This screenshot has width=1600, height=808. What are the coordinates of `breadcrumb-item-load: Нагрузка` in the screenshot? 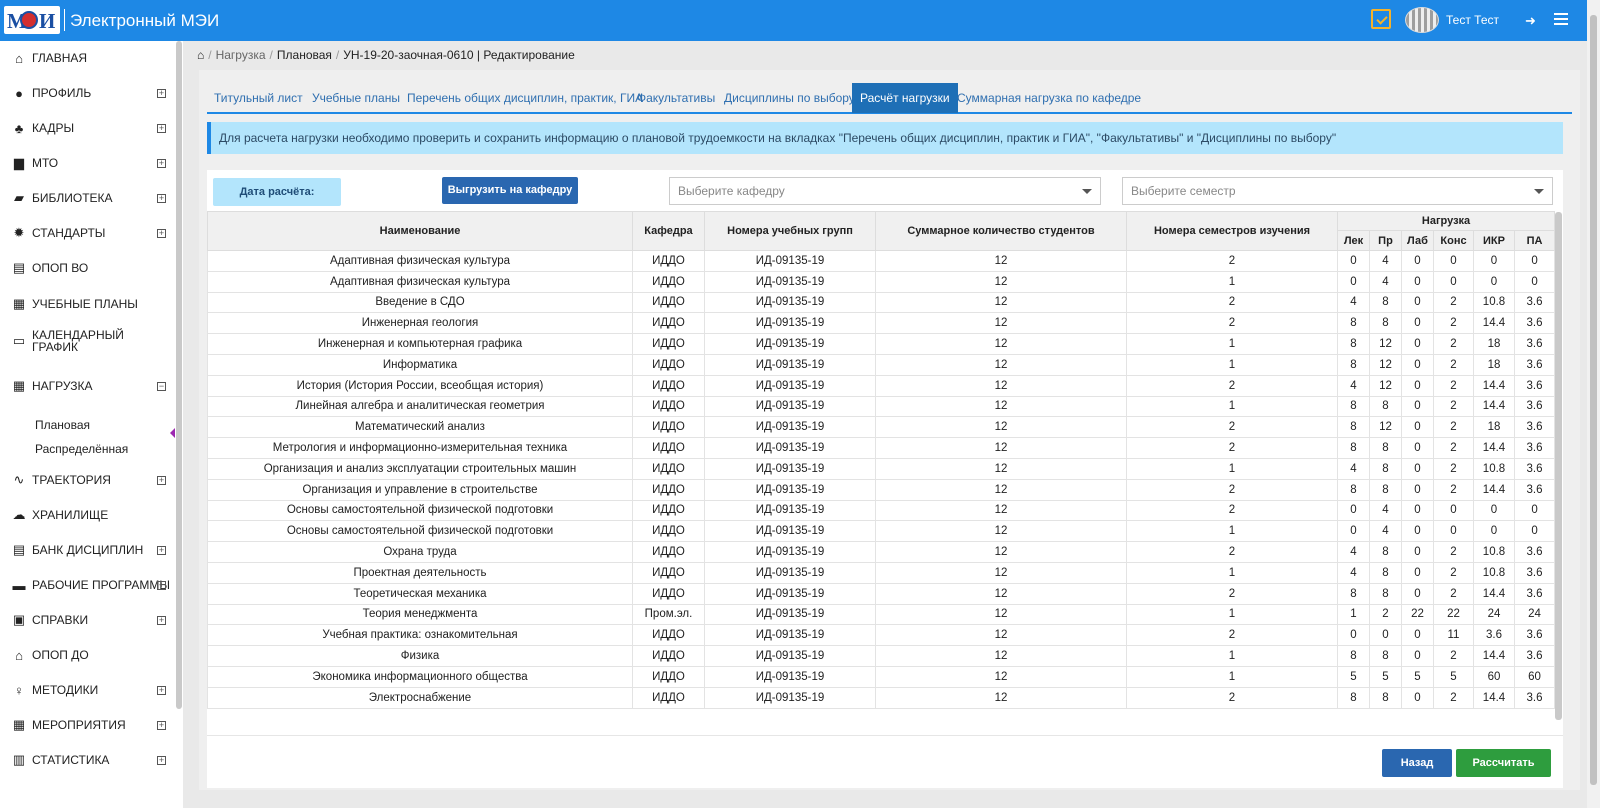 It's located at (240, 55).